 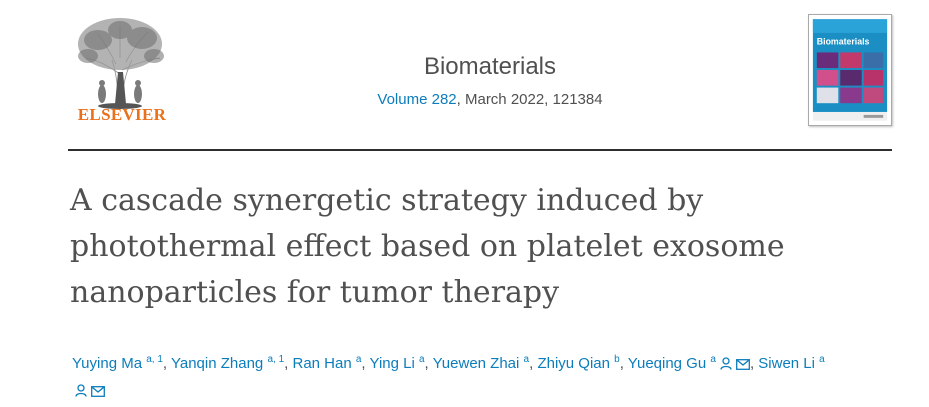 I want to click on journal-issue-info: Volume 282, March 2022, 121384, so click(x=490, y=99).